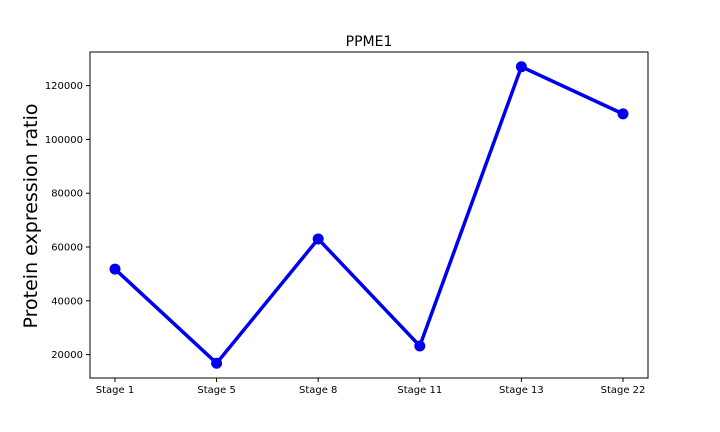  I want to click on y-tick-label: 120000, so click(64, 86).